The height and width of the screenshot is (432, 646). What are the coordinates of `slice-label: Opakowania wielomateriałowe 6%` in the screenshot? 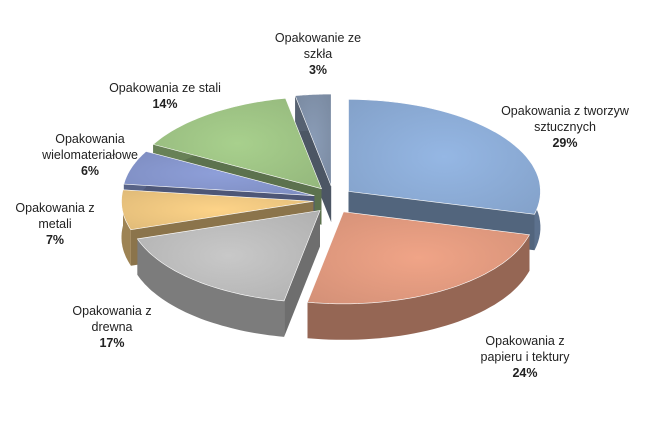 It's located at (90, 155).